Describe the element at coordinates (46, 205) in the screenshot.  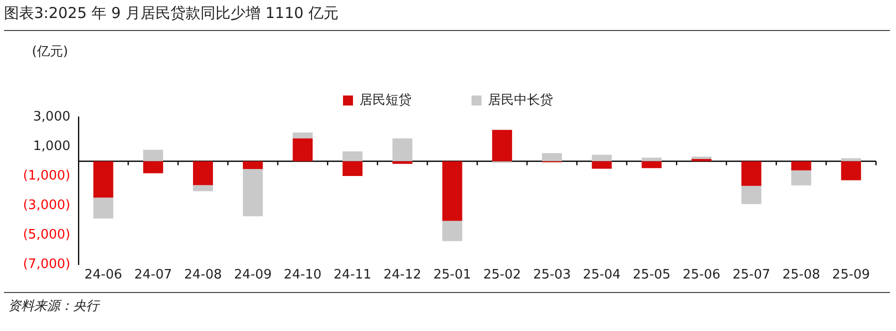
I see `y-tick-label: (3,000)` at that location.